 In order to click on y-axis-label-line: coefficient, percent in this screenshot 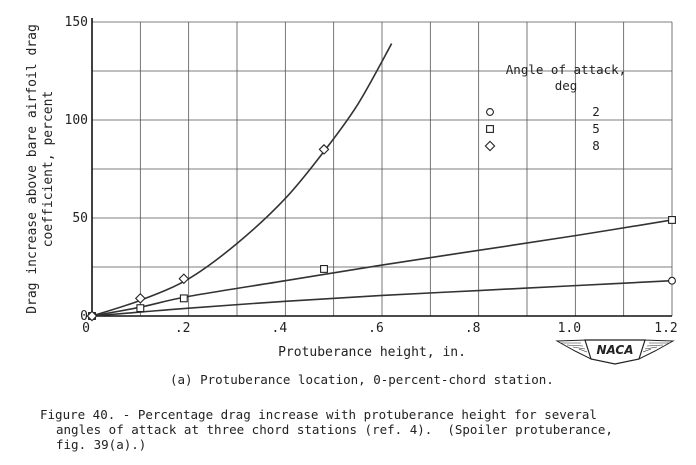, I will do `click(48, 169)`.